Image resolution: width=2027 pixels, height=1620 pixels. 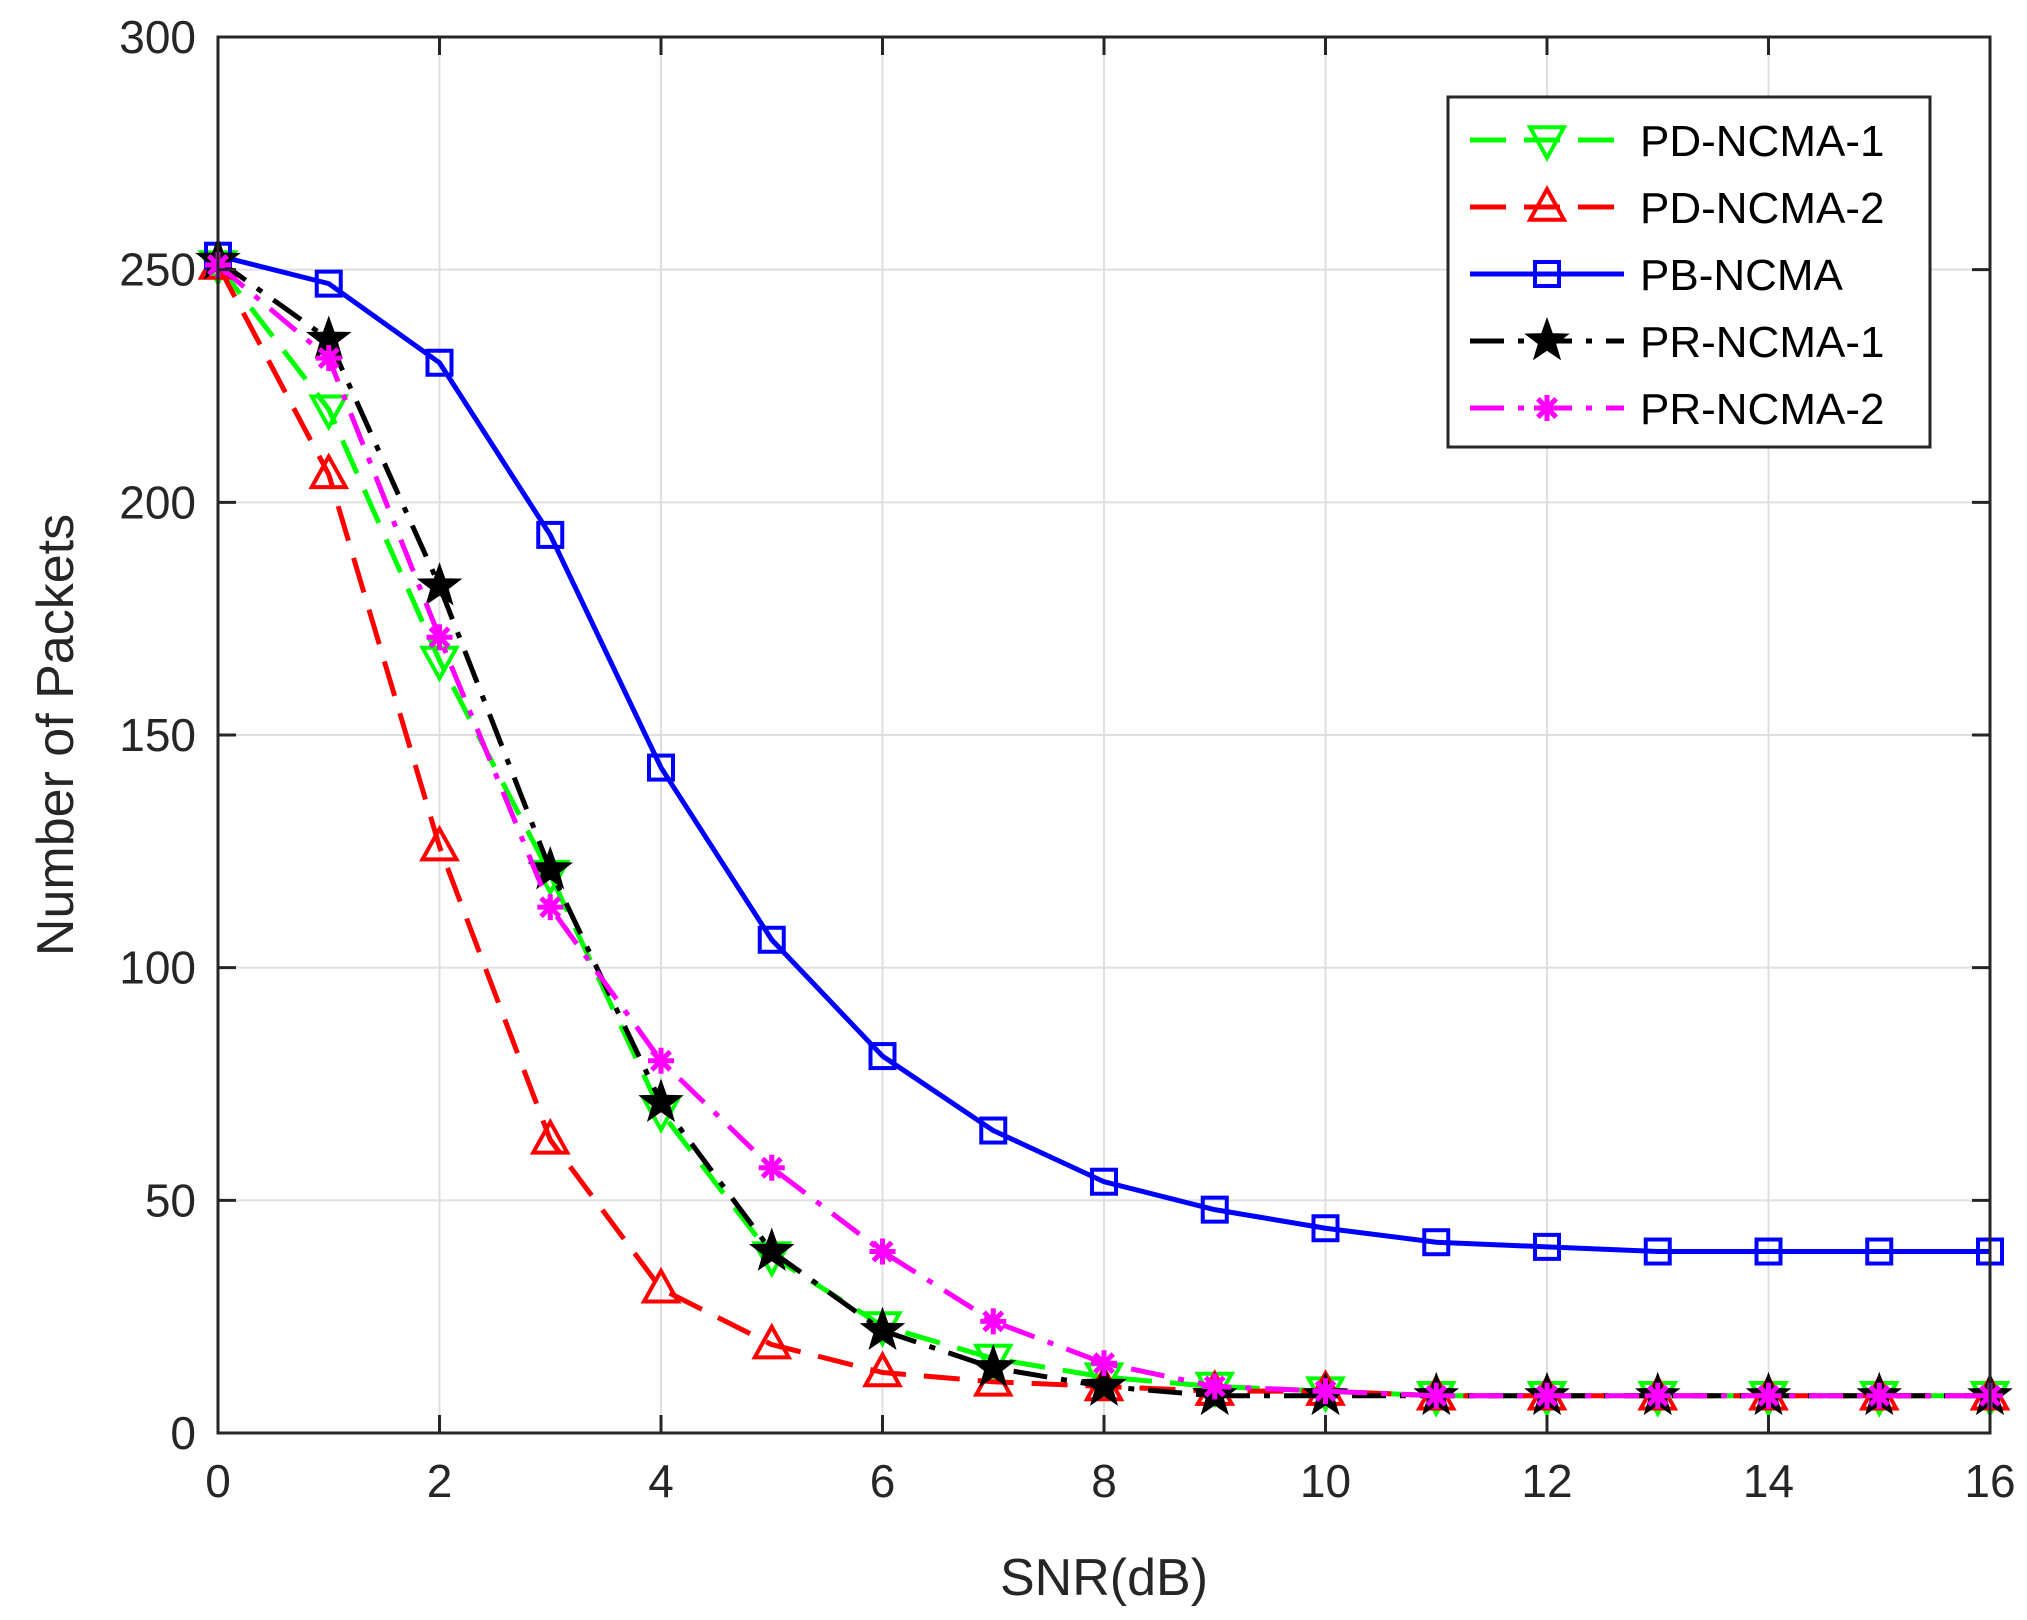 I want to click on x-tick-label: 0, so click(x=218, y=1481).